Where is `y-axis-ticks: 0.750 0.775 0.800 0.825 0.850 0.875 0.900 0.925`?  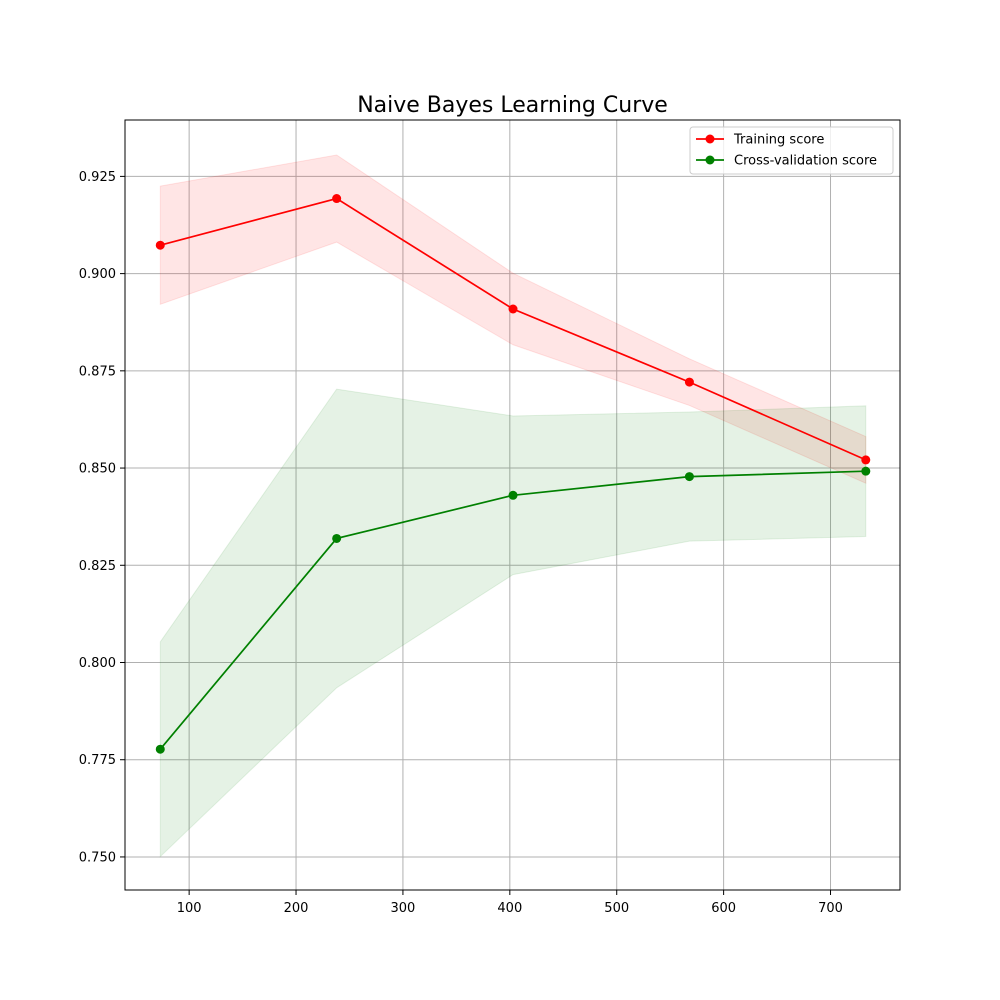
y-axis-ticks: 0.750 0.775 0.800 0.825 0.850 0.875 0.900 0.925 is located at coordinates (102, 517).